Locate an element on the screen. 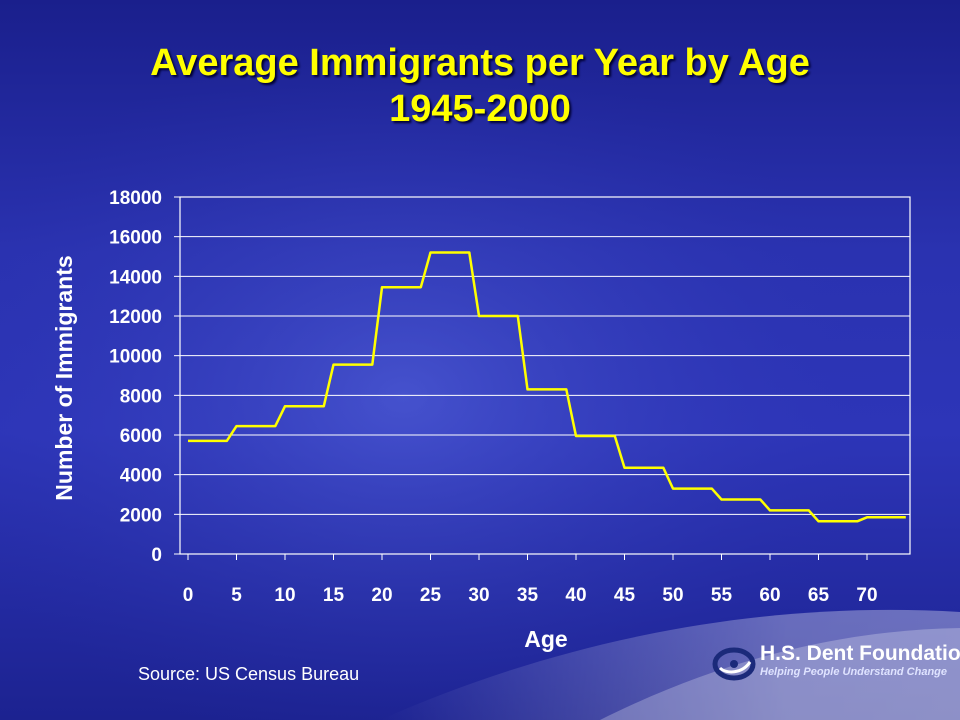 Image resolution: width=960 pixels, height=720 pixels. x-tick-label: 45 is located at coordinates (625, 595).